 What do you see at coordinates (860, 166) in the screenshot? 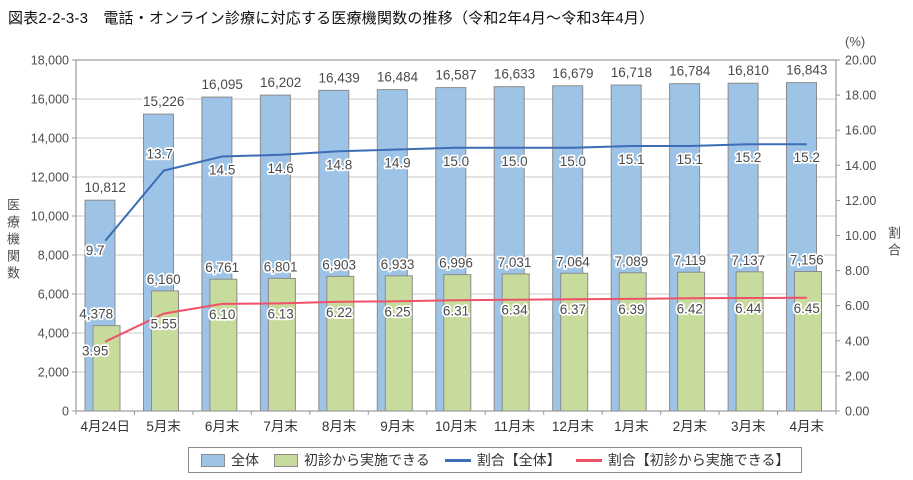
I see `right-axis-tick: 14.00` at bounding box center [860, 166].